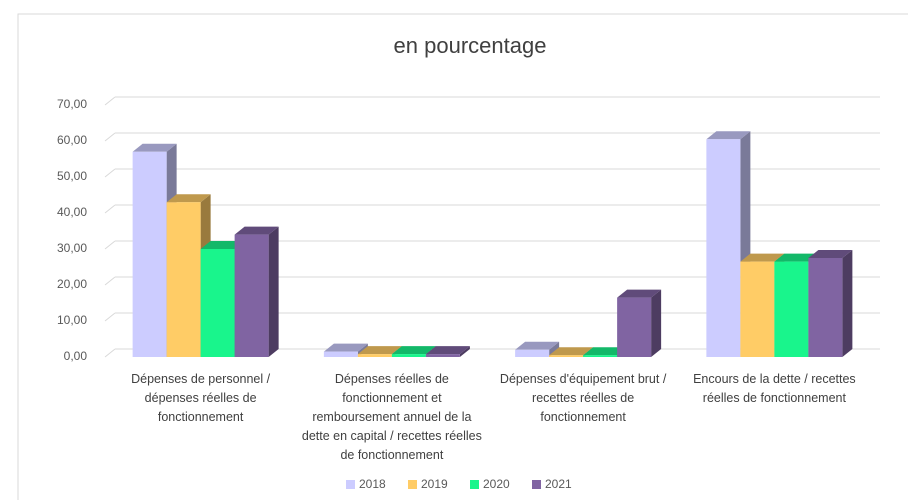 This screenshot has width=908, height=500. I want to click on chart-title: en pourcentage, so click(470, 45).